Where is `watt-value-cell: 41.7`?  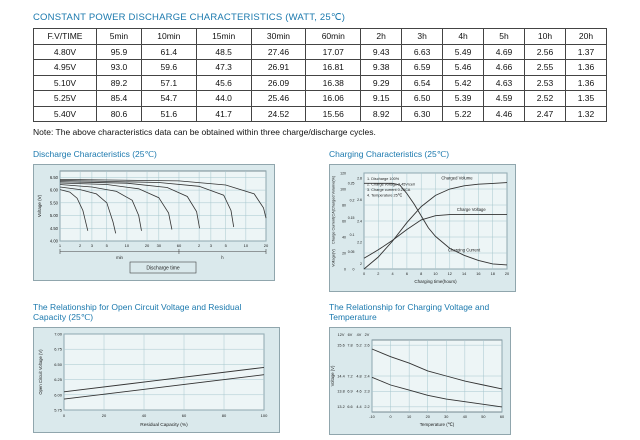
watt-value-cell: 41.7 is located at coordinates (223, 113).